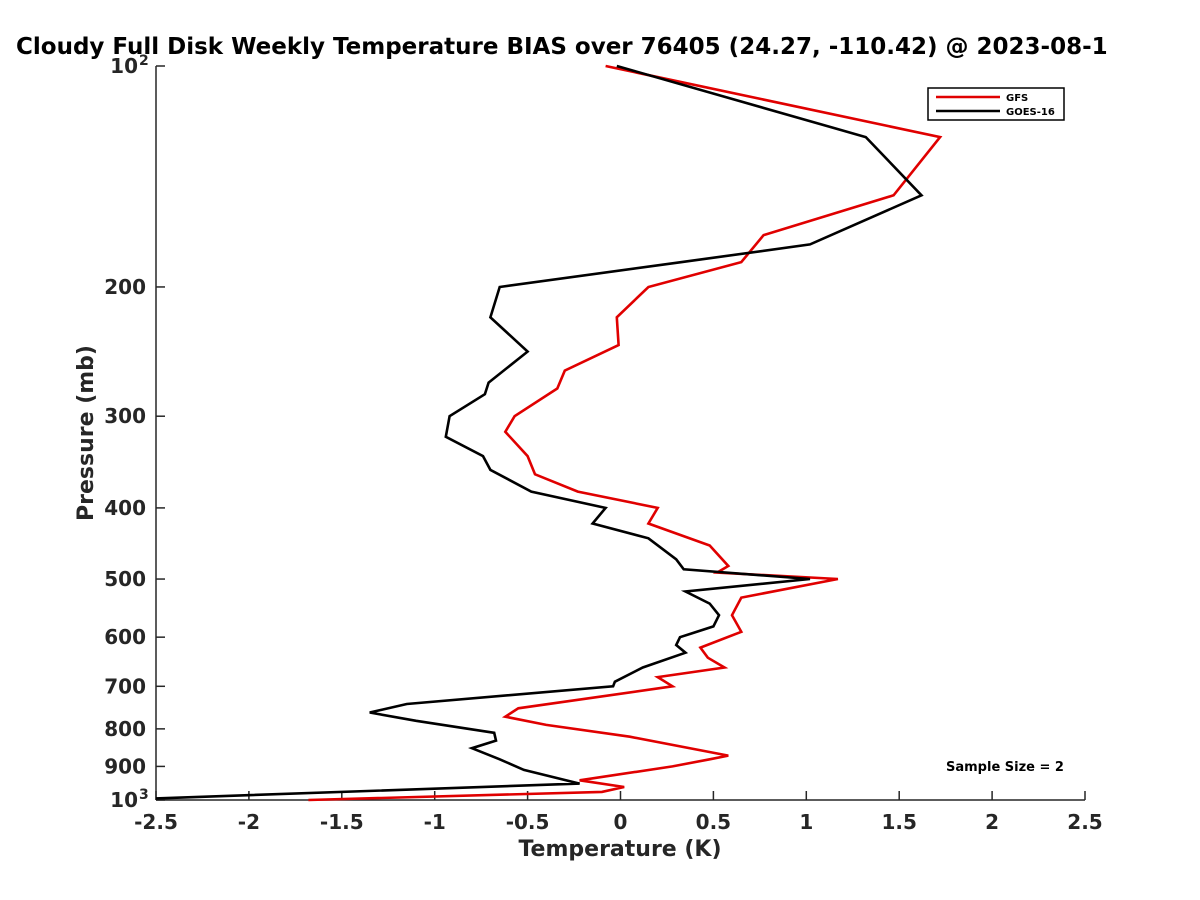 The width and height of the screenshot is (1200, 900). What do you see at coordinates (898, 822) in the screenshot?
I see `x-tick-label: 1.5` at bounding box center [898, 822].